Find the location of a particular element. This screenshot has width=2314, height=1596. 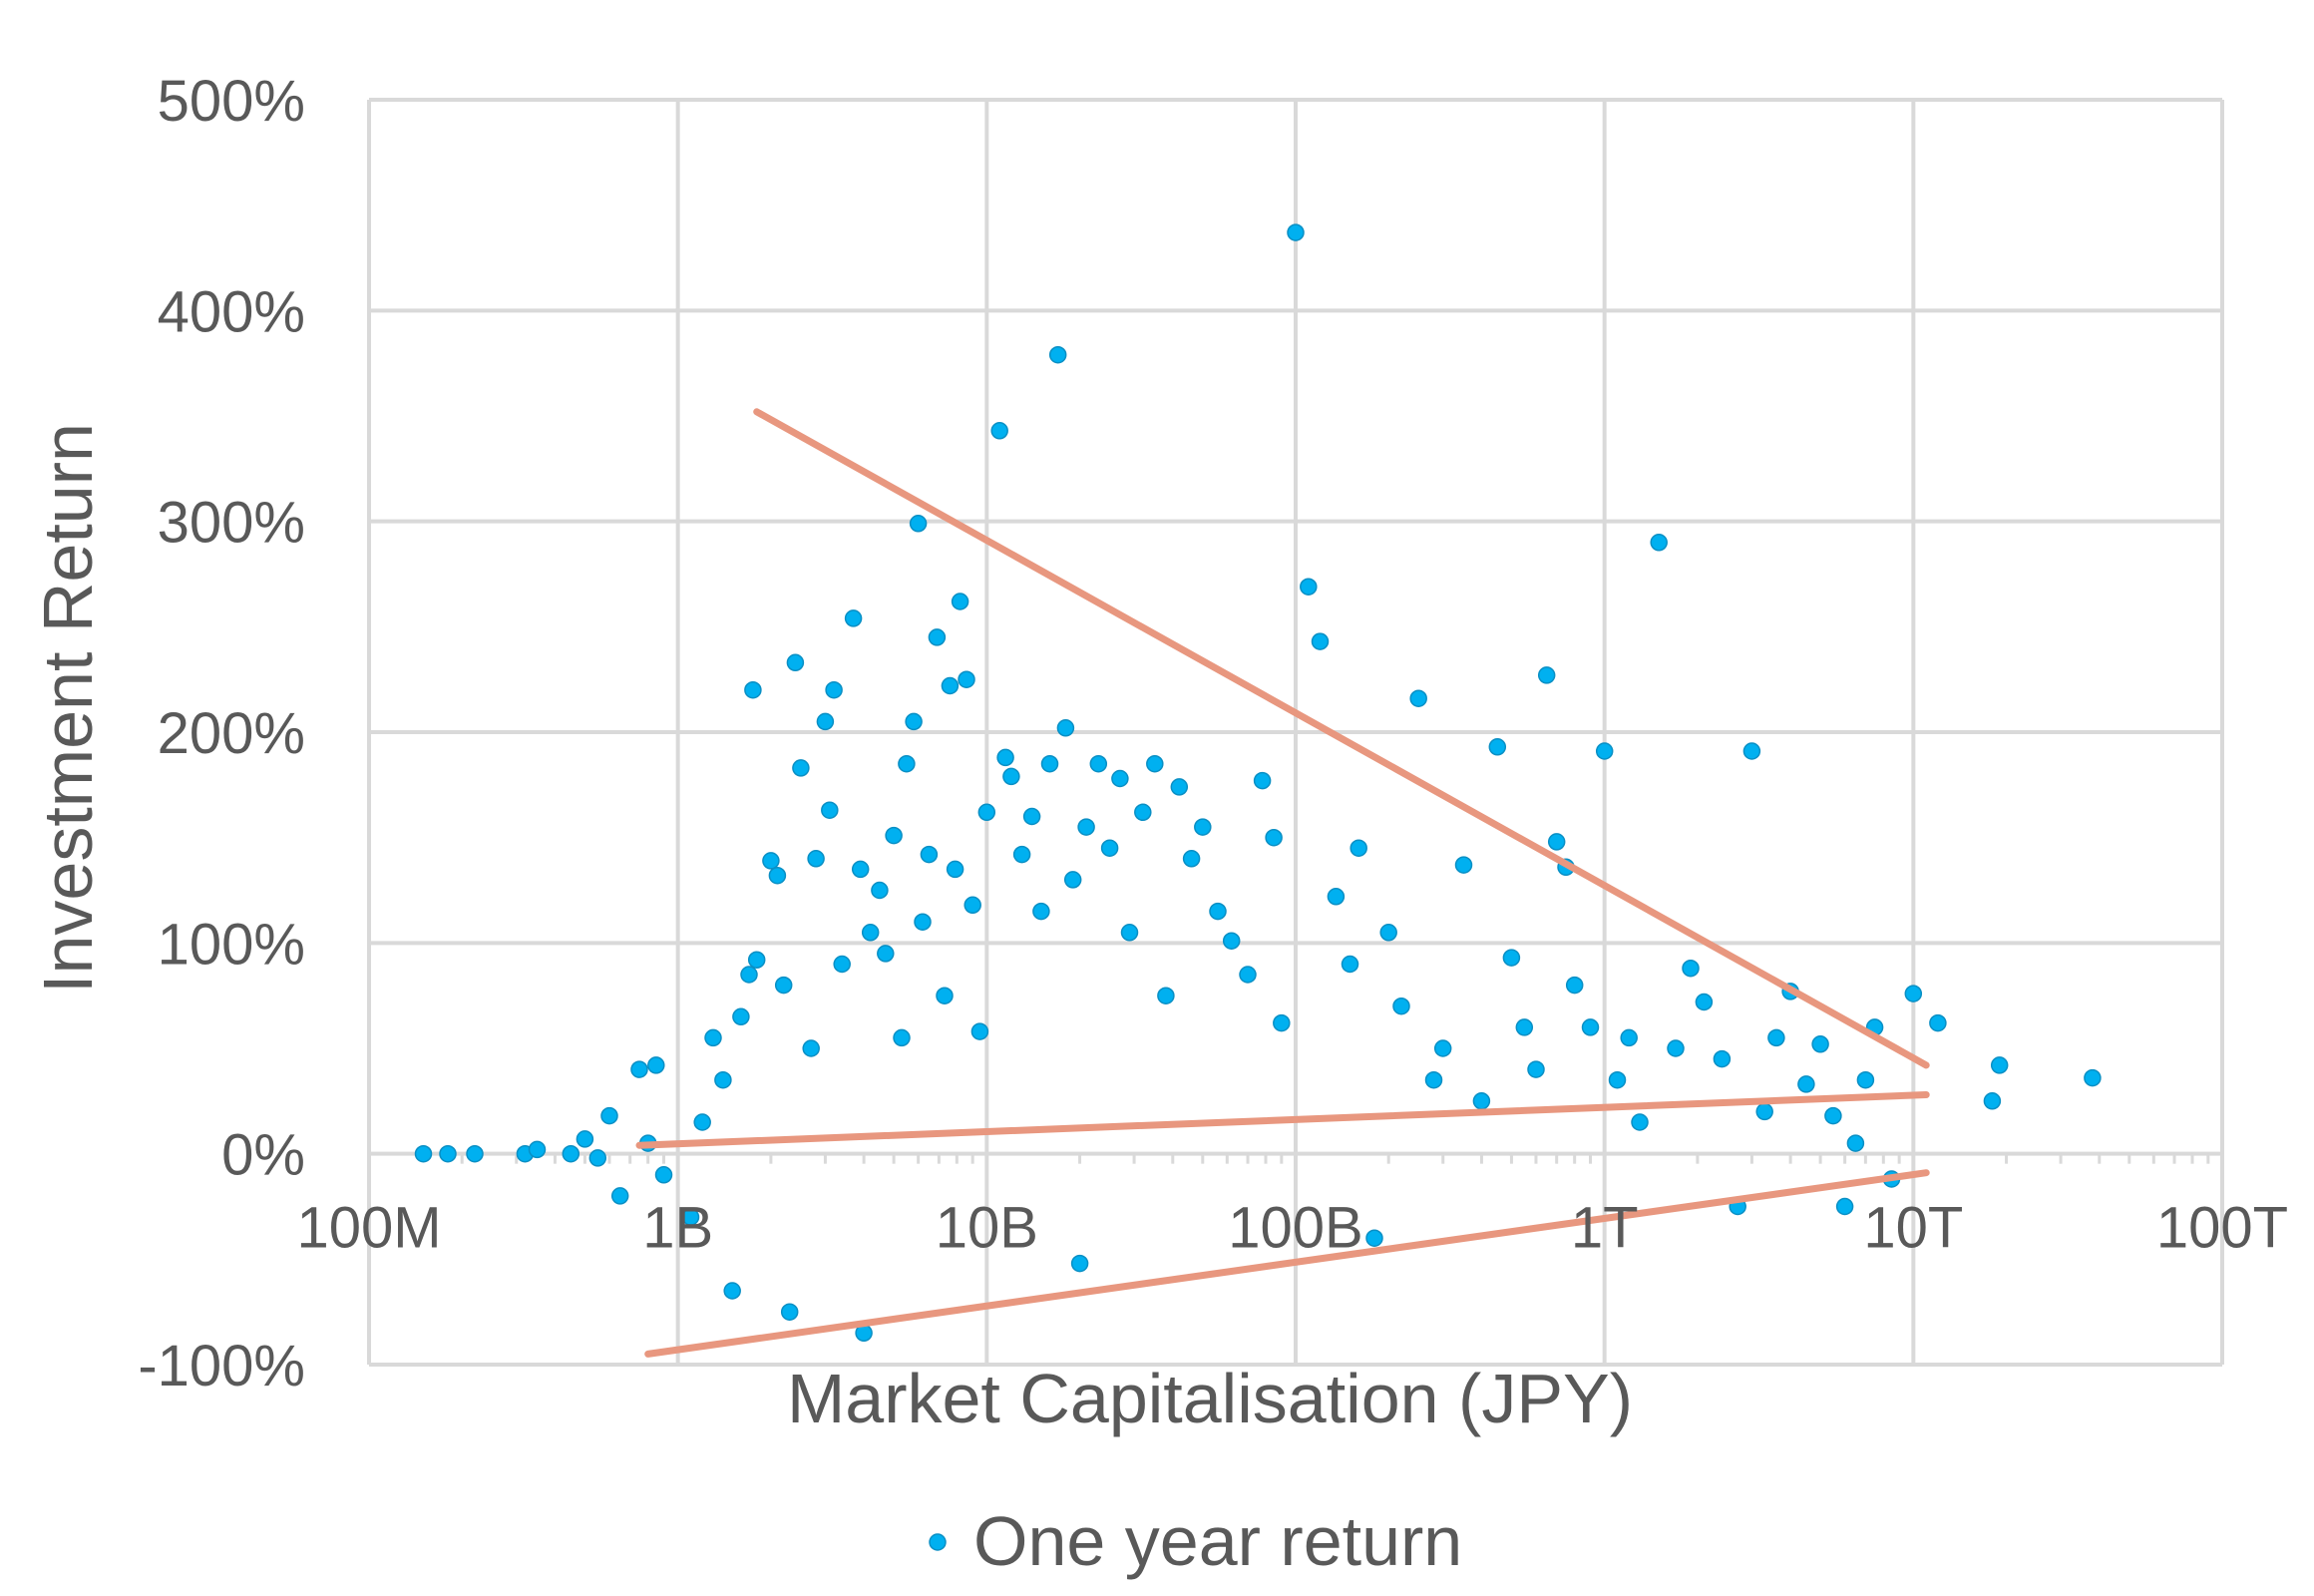

x-tick-label: 10B is located at coordinates (987, 1228).